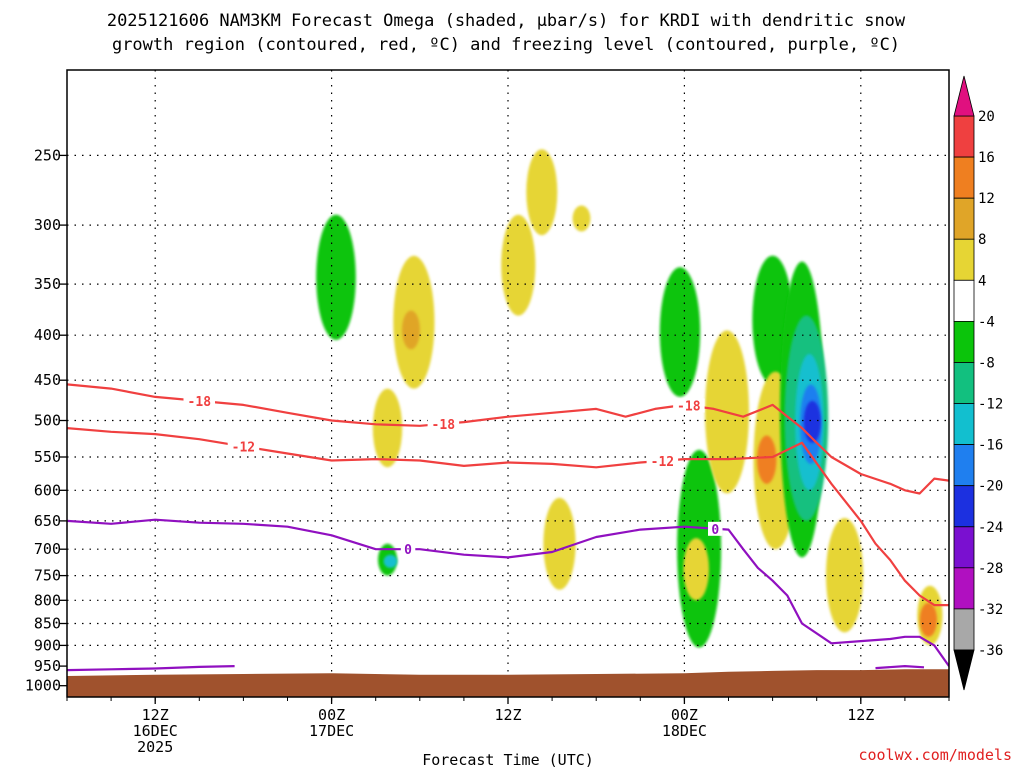  I want to click on x-tick-label-6-2: 2025, so click(155, 747).